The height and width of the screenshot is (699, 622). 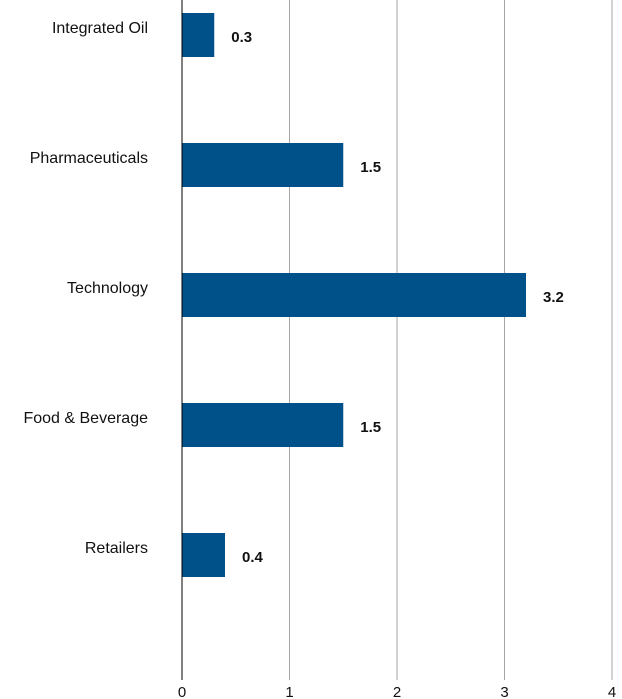 What do you see at coordinates (89, 158) in the screenshot?
I see `category-label: Pharmaceuticals` at bounding box center [89, 158].